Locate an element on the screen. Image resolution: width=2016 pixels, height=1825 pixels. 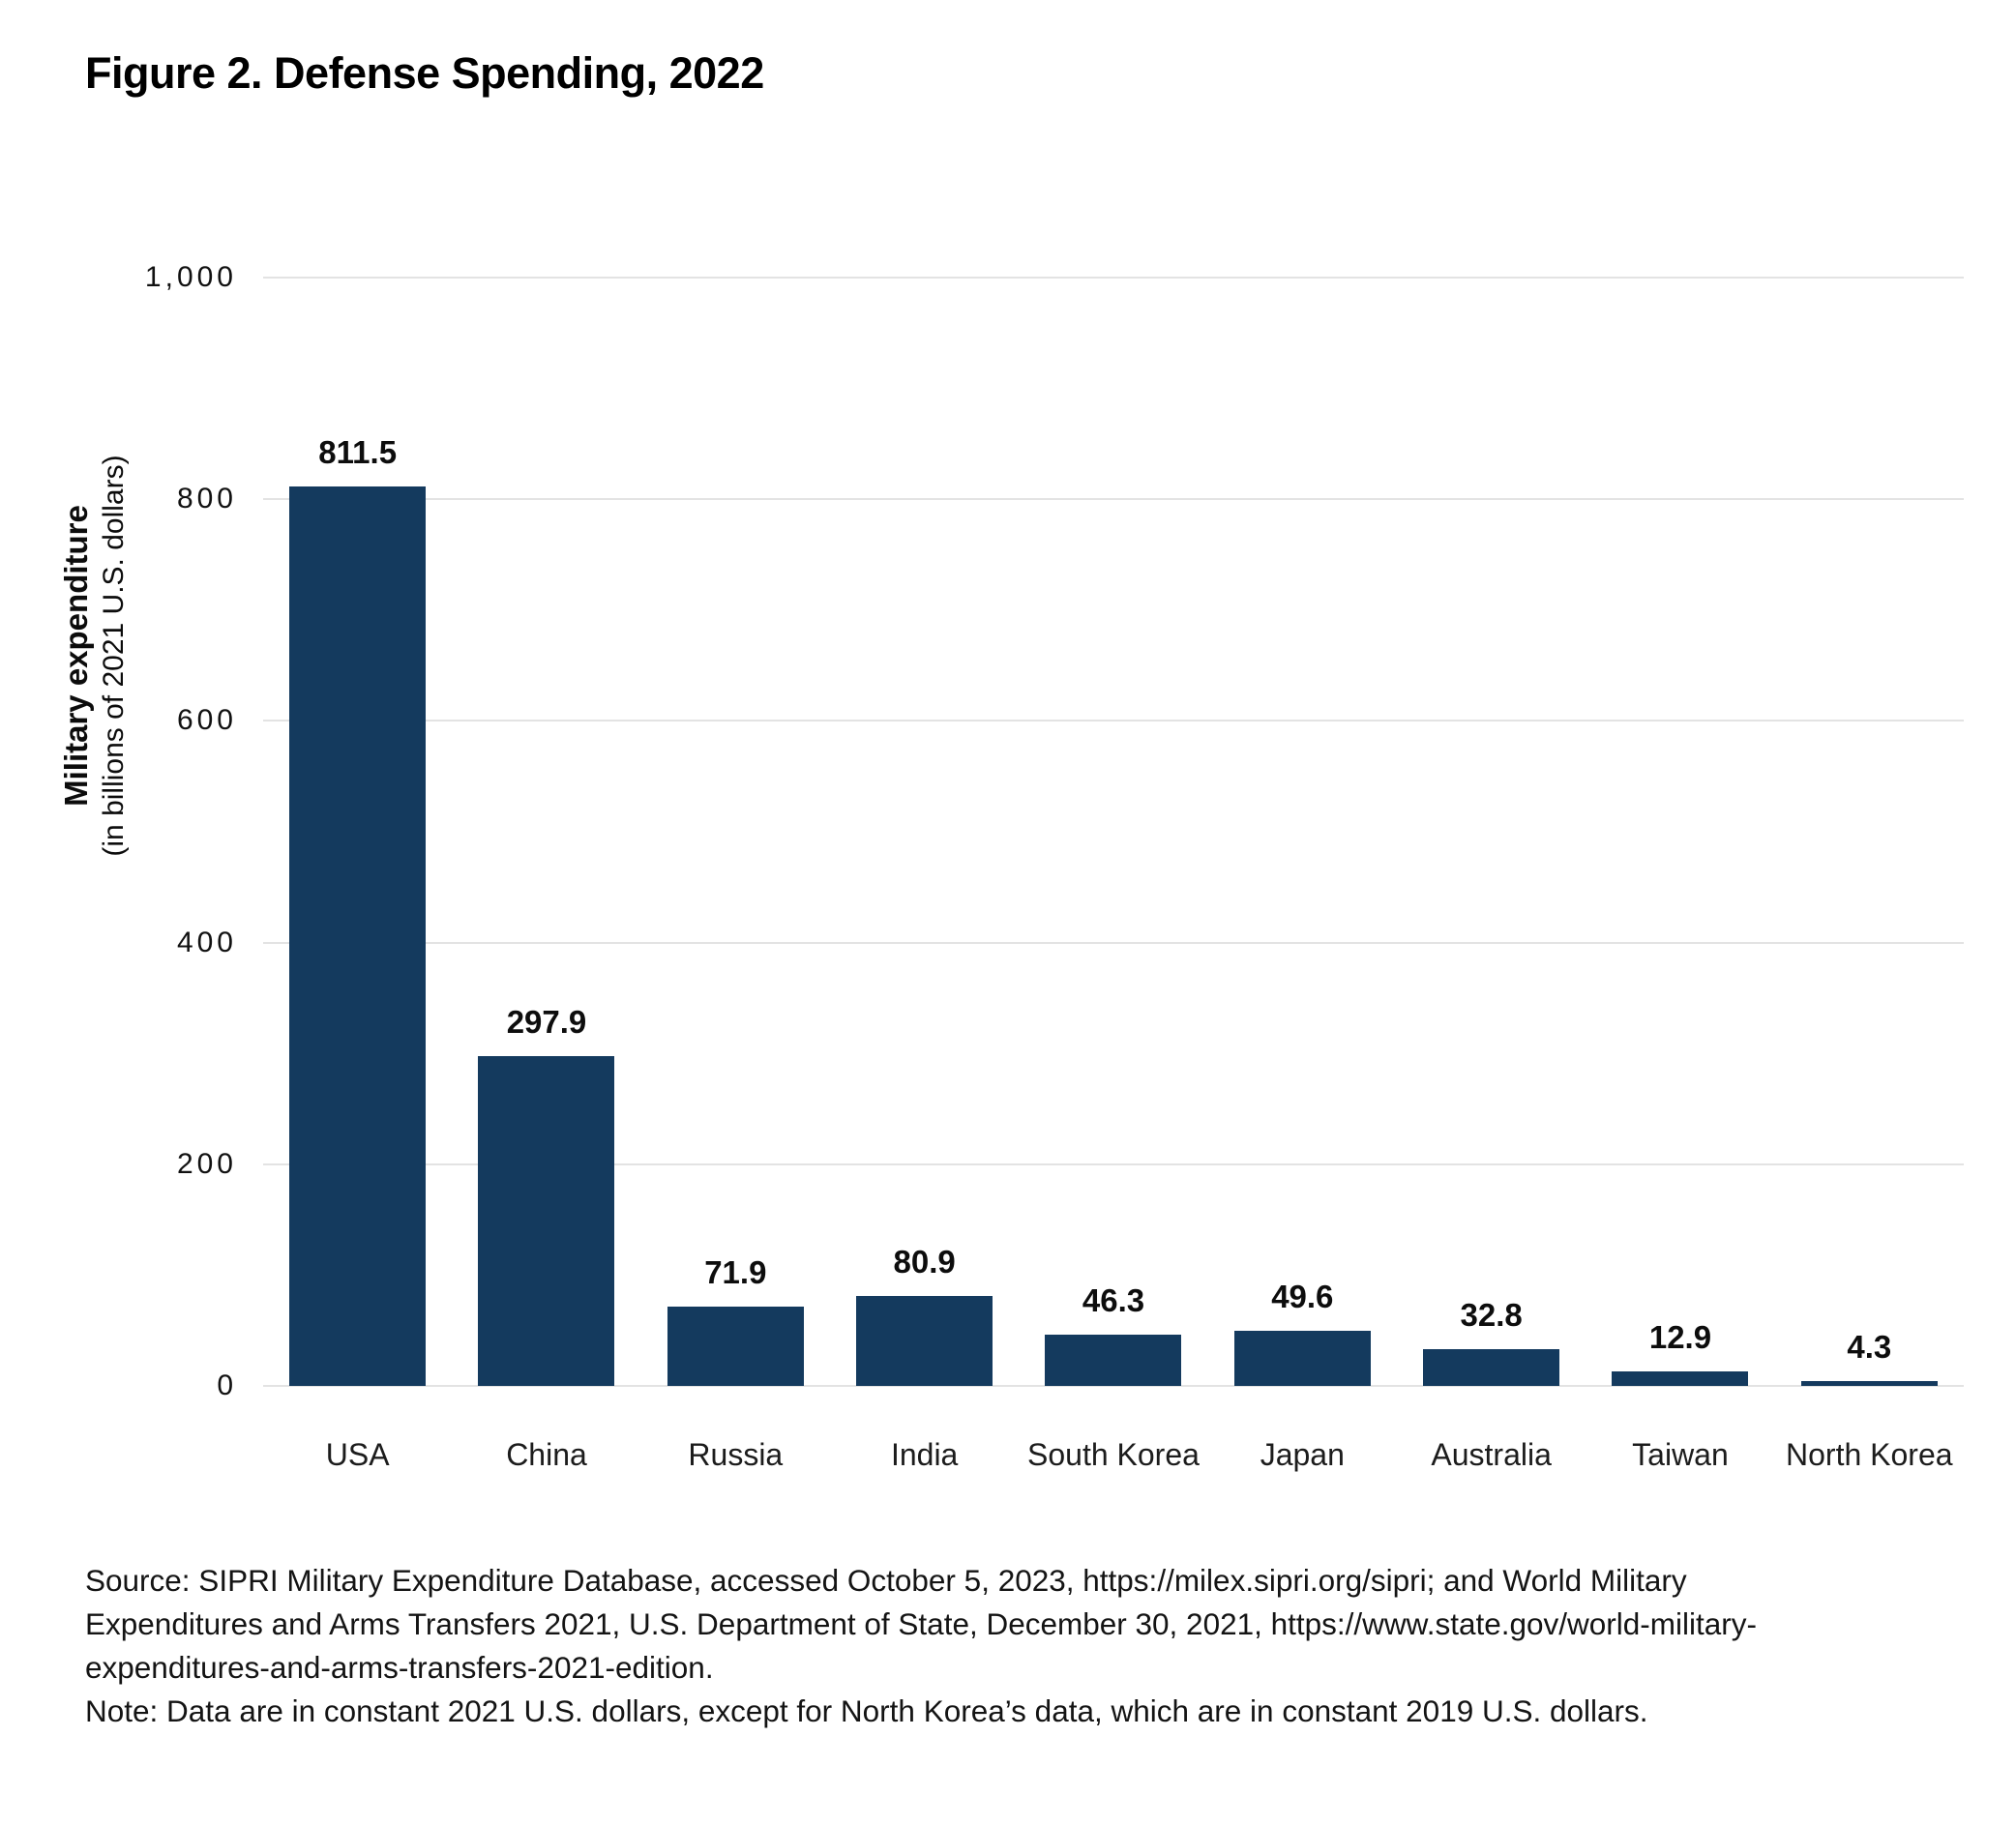
figure-title: Figure 2. Defense Spending, 2022 is located at coordinates (424, 73).